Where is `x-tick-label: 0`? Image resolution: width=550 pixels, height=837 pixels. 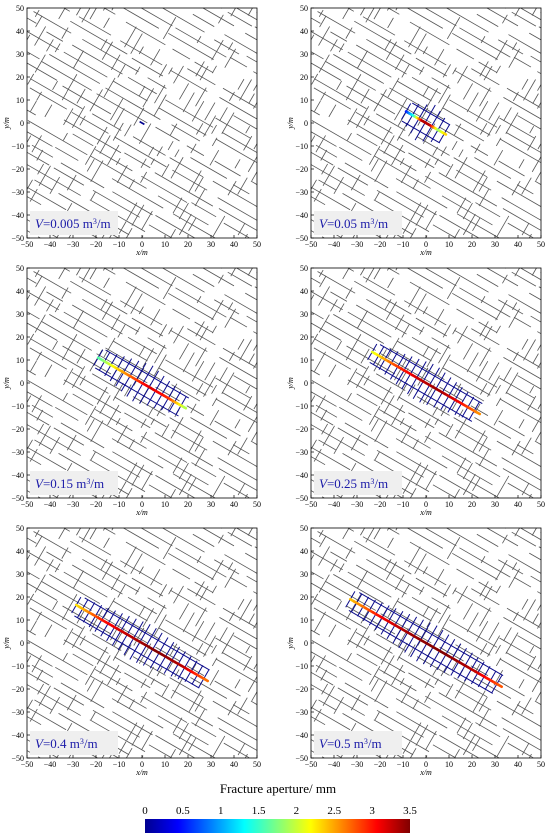
x-tick-label: 0 is located at coordinates (426, 244).